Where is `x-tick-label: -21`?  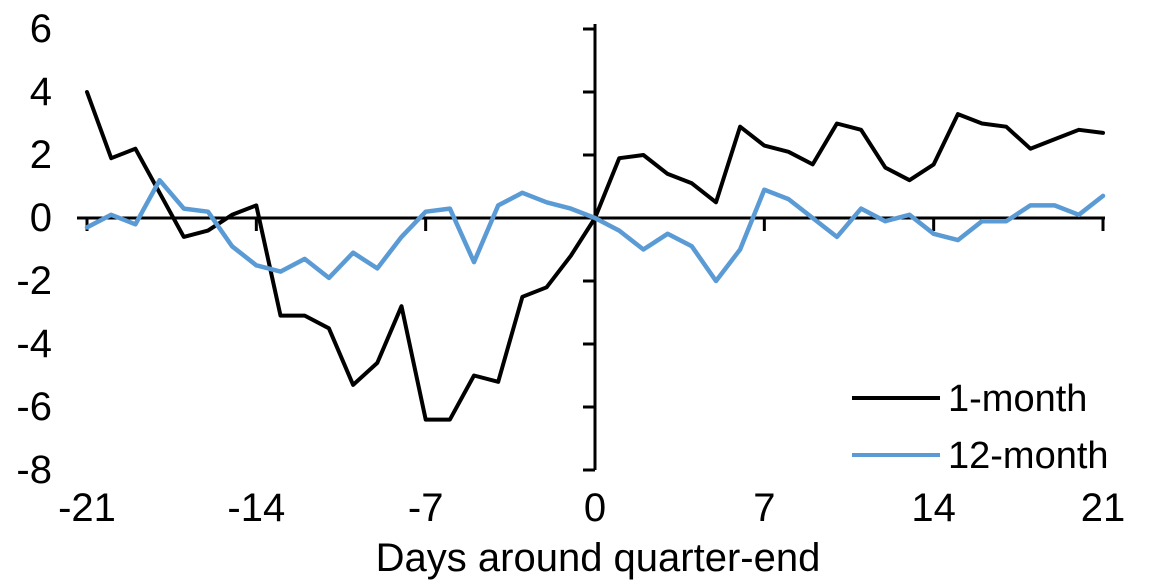 x-tick-label: -21 is located at coordinates (87, 508).